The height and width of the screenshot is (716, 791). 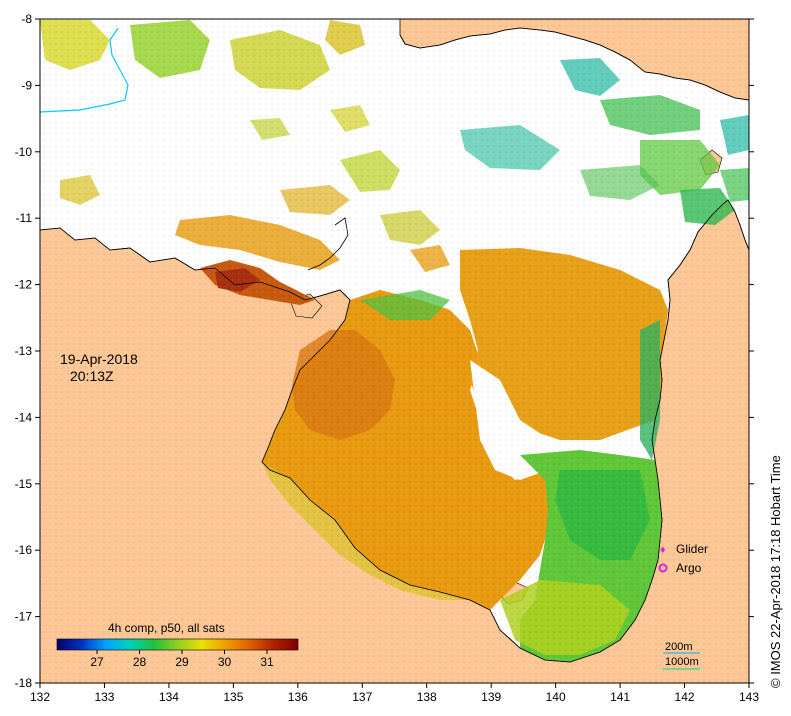 What do you see at coordinates (24, 484) in the screenshot?
I see `y-tick-label: -15` at bounding box center [24, 484].